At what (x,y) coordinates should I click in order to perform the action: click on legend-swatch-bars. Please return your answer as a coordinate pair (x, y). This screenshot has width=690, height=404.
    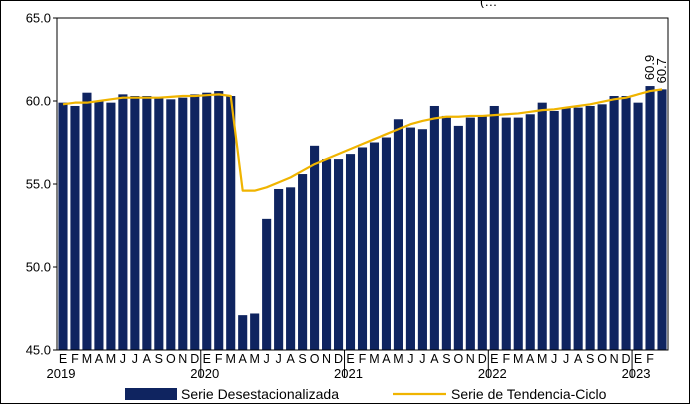
    Looking at the image, I should click on (151, 394).